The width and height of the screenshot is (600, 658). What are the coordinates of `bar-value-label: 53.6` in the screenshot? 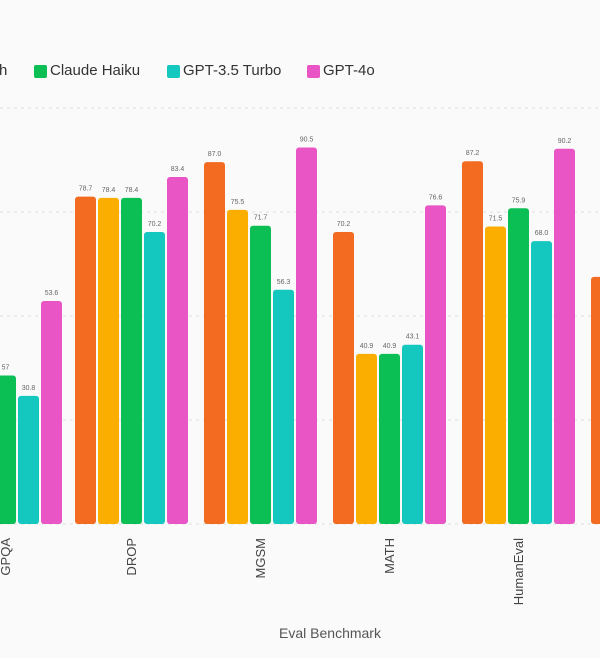 It's located at (52, 293).